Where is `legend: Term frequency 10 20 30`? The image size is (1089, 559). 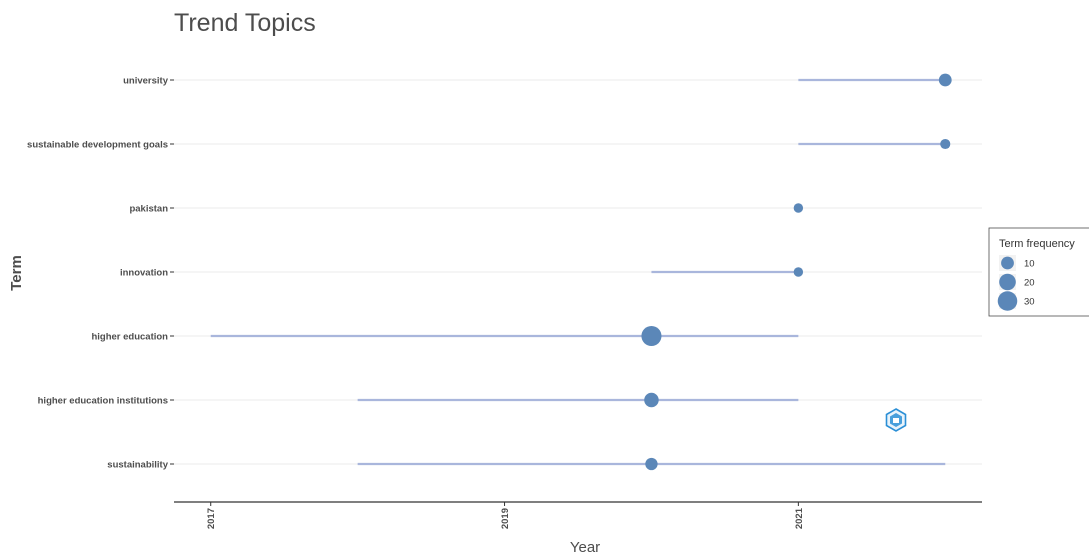
legend: Term frequency 10 20 30 is located at coordinates (1038, 272).